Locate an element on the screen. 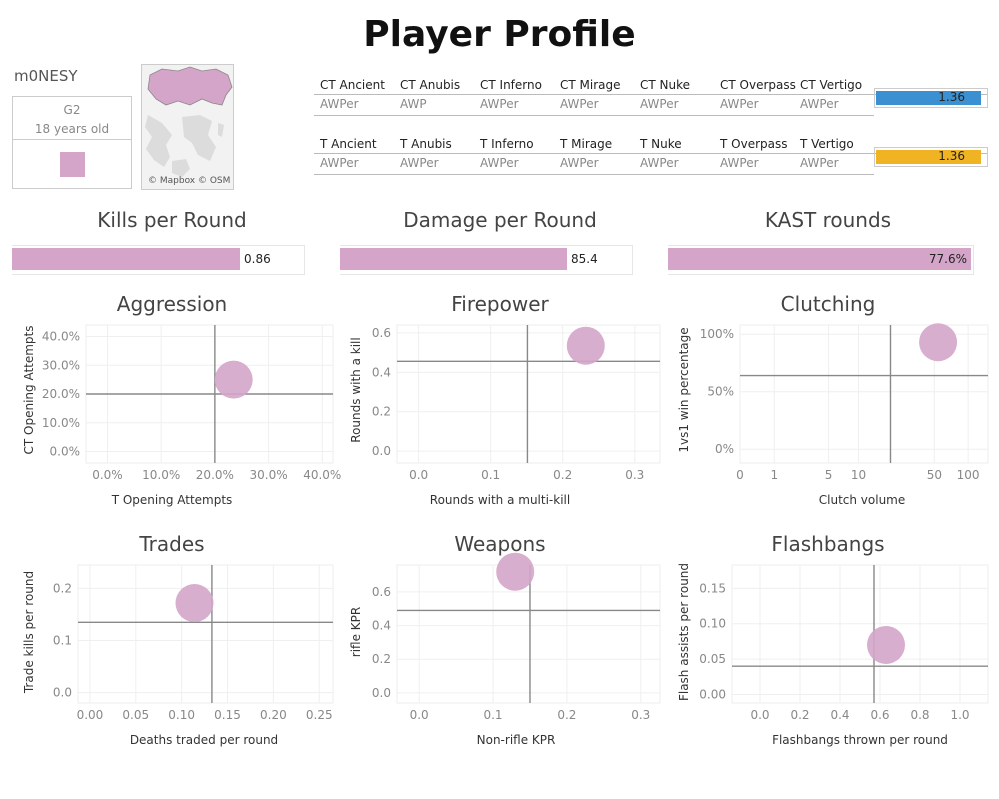 This screenshot has width=999, height=799. card-divider is located at coordinates (72, 139).